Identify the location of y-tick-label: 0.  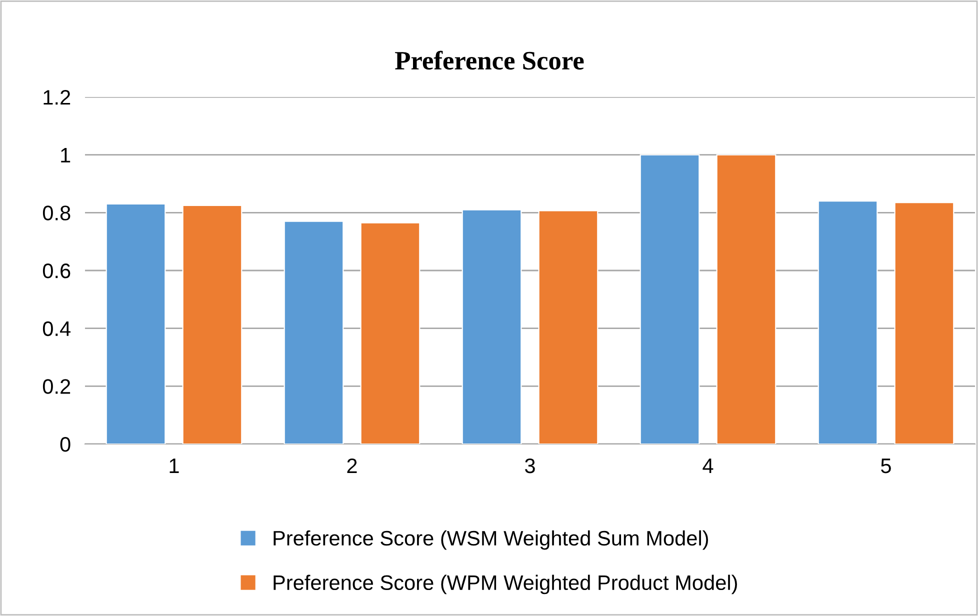
(65, 444).